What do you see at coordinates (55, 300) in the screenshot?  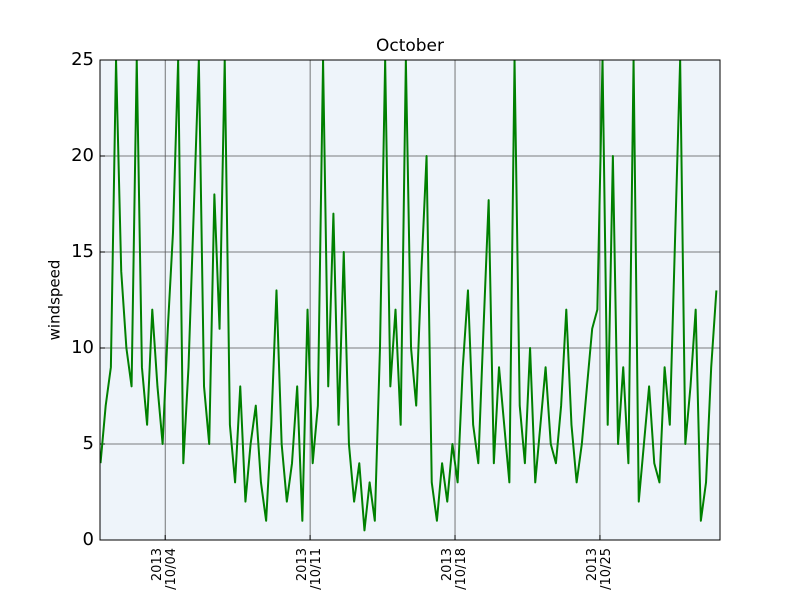 I see `y-axis-label: windspeed` at bounding box center [55, 300].